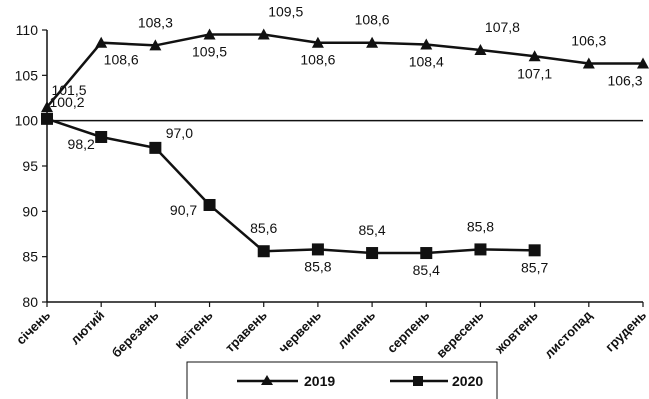 The height and width of the screenshot is (399, 649). Describe the element at coordinates (534, 267) in the screenshot. I see `data-label-2020: 85,7` at that location.